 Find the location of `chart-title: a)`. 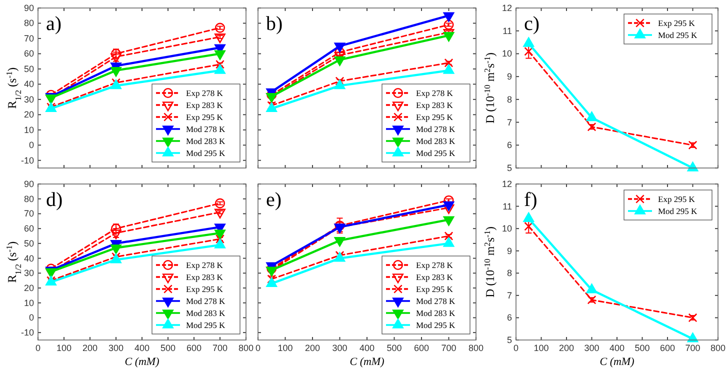

chart-title: a) is located at coordinates (54, 24).